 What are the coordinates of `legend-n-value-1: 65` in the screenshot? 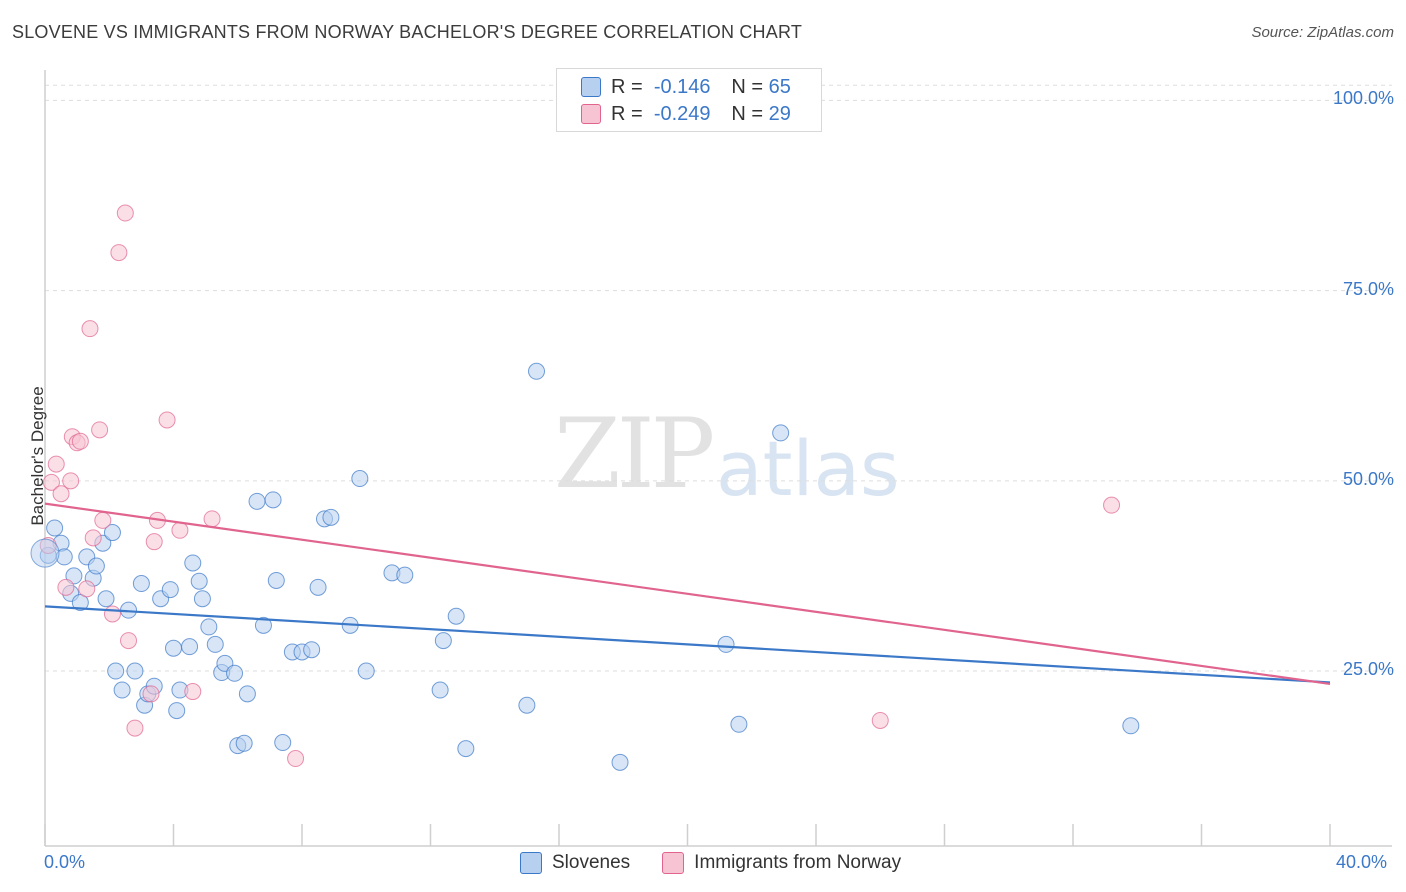 It's located at (779, 86).